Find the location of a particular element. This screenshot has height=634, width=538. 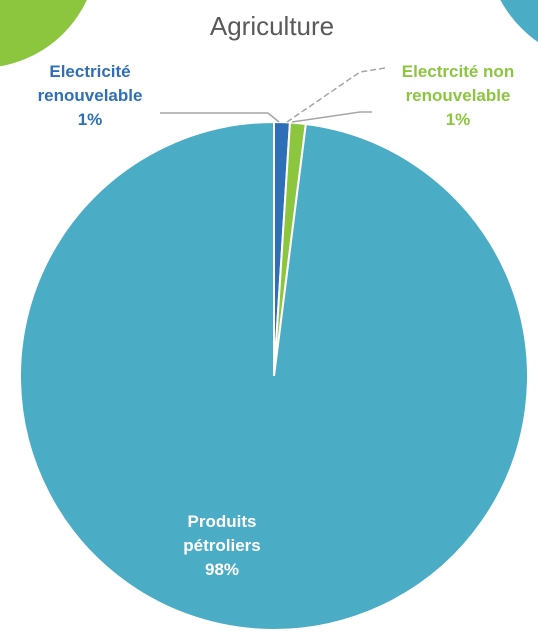

data-label: Electricité renouvelable 1% is located at coordinates (90, 96).